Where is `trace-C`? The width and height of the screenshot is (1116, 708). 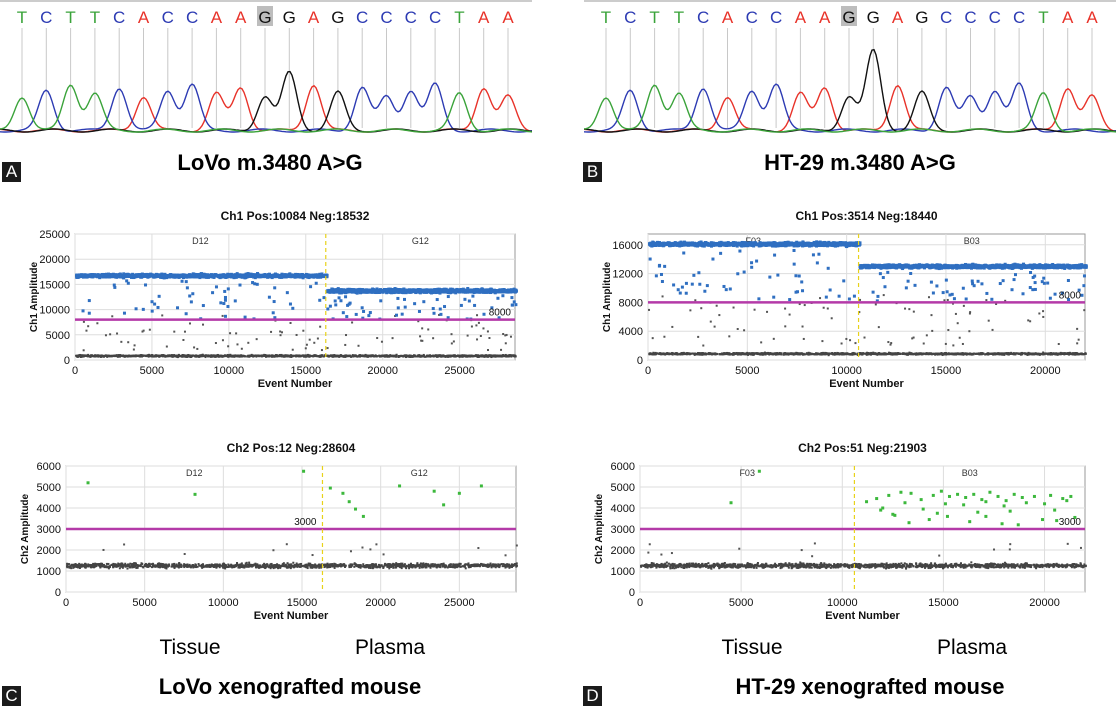 trace-C is located at coordinates (266, 107).